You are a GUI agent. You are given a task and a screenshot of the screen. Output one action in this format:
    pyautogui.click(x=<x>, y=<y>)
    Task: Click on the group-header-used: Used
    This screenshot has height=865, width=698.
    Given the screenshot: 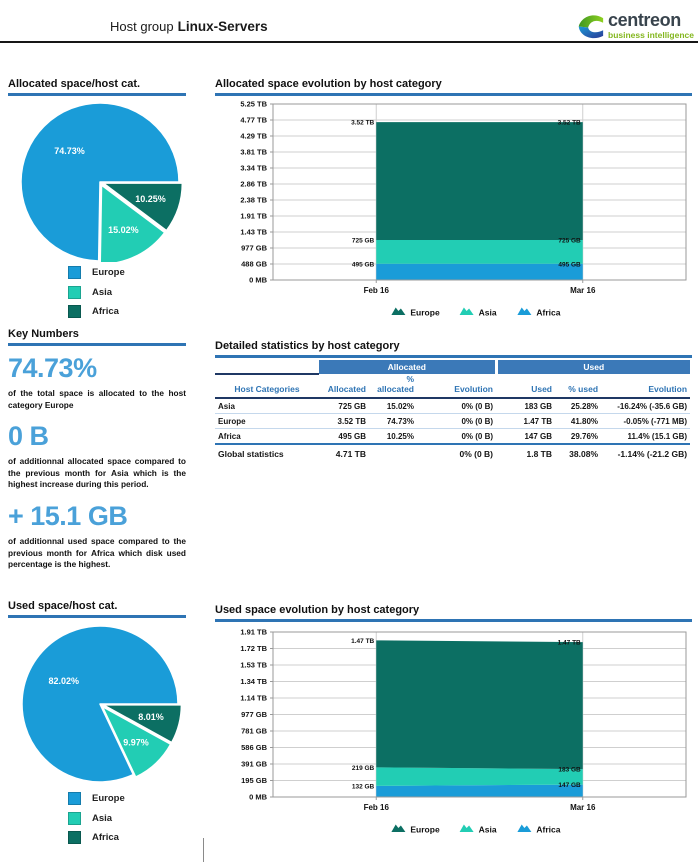 What is the action you would take?
    pyautogui.click(x=592, y=367)
    